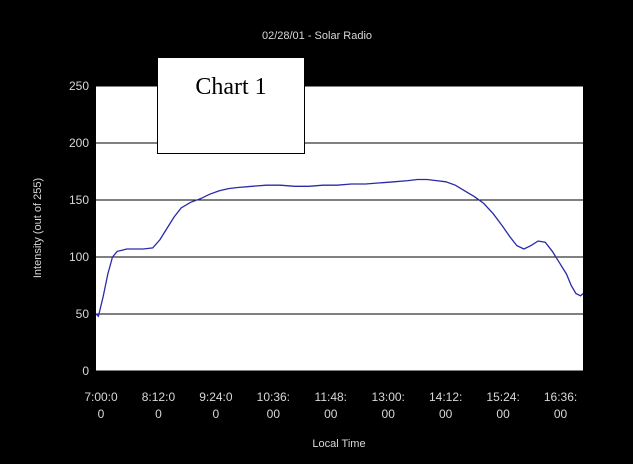 The height and width of the screenshot is (465, 633). What do you see at coordinates (216, 397) in the screenshot?
I see `x-tick-label: 9:24:0` at bounding box center [216, 397].